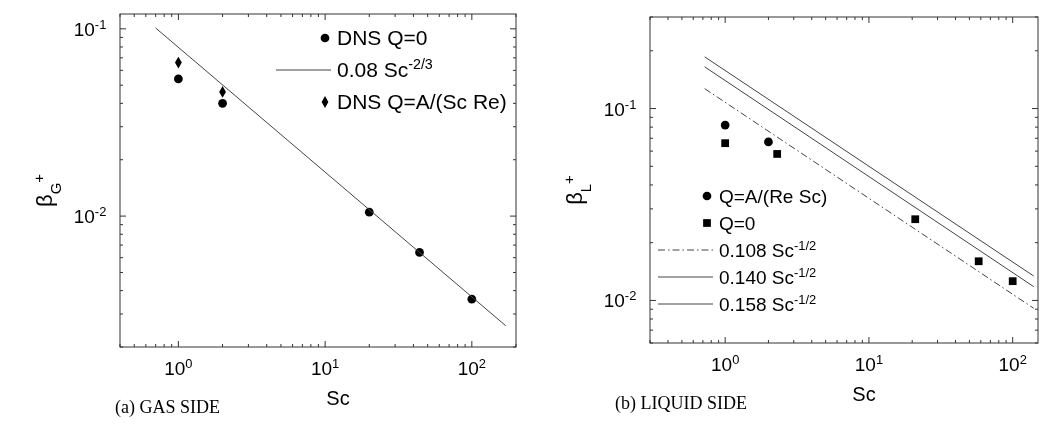 Image resolution: width=1050 pixels, height=425 pixels. What do you see at coordinates (768, 249) in the screenshot?
I see `legend-label: 0.108 Sc$^{-1/2}$` at bounding box center [768, 249].